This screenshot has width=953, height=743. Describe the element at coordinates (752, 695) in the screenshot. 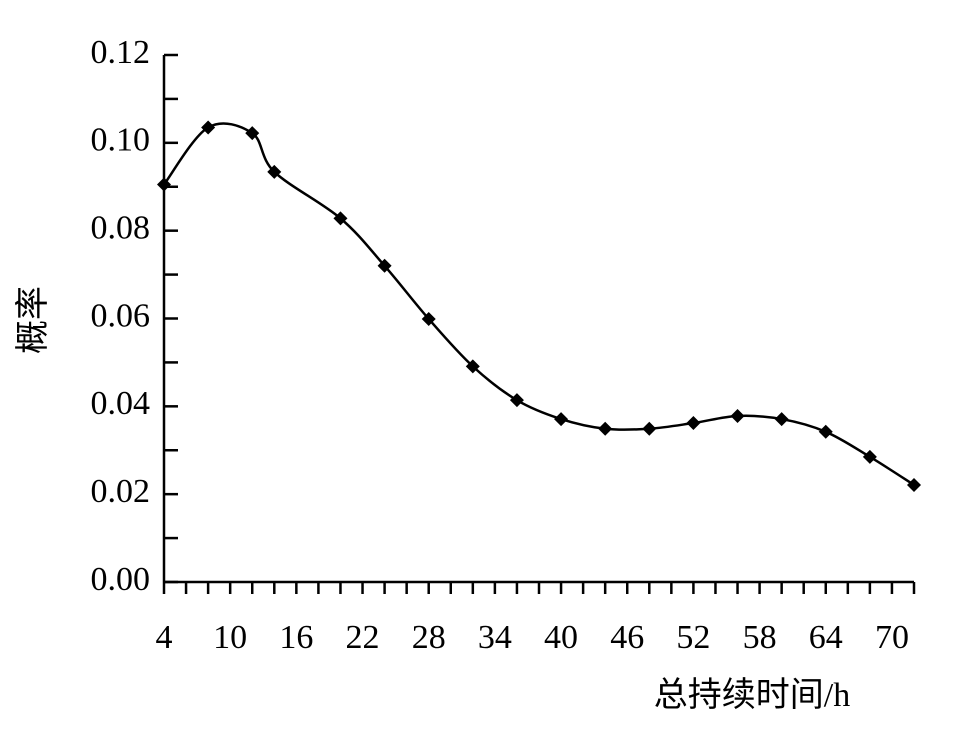

I see `x-axis-title: 总持续时间/h` at that location.